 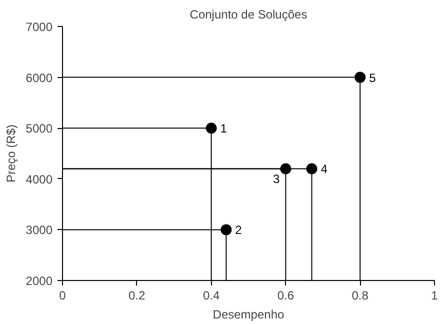 I want to click on annotation: 2, so click(x=238, y=230).